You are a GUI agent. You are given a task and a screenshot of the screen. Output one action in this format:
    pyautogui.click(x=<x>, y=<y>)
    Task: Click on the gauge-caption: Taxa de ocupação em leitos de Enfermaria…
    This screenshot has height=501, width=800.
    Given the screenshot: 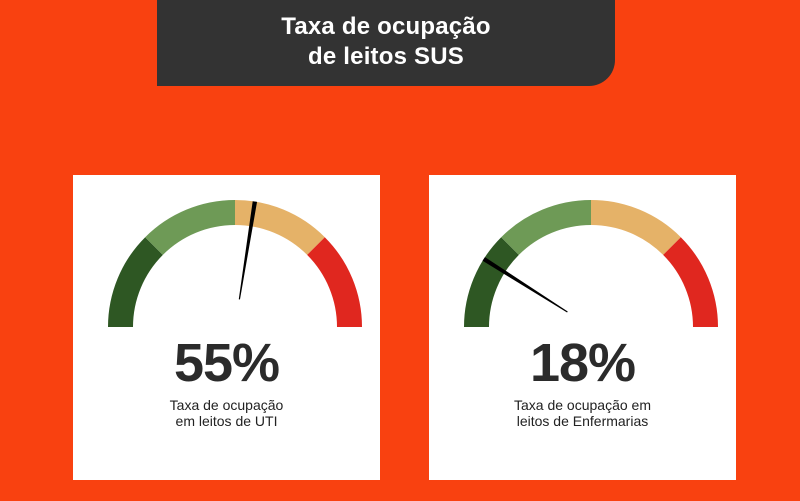 What is the action you would take?
    pyautogui.click(x=582, y=413)
    